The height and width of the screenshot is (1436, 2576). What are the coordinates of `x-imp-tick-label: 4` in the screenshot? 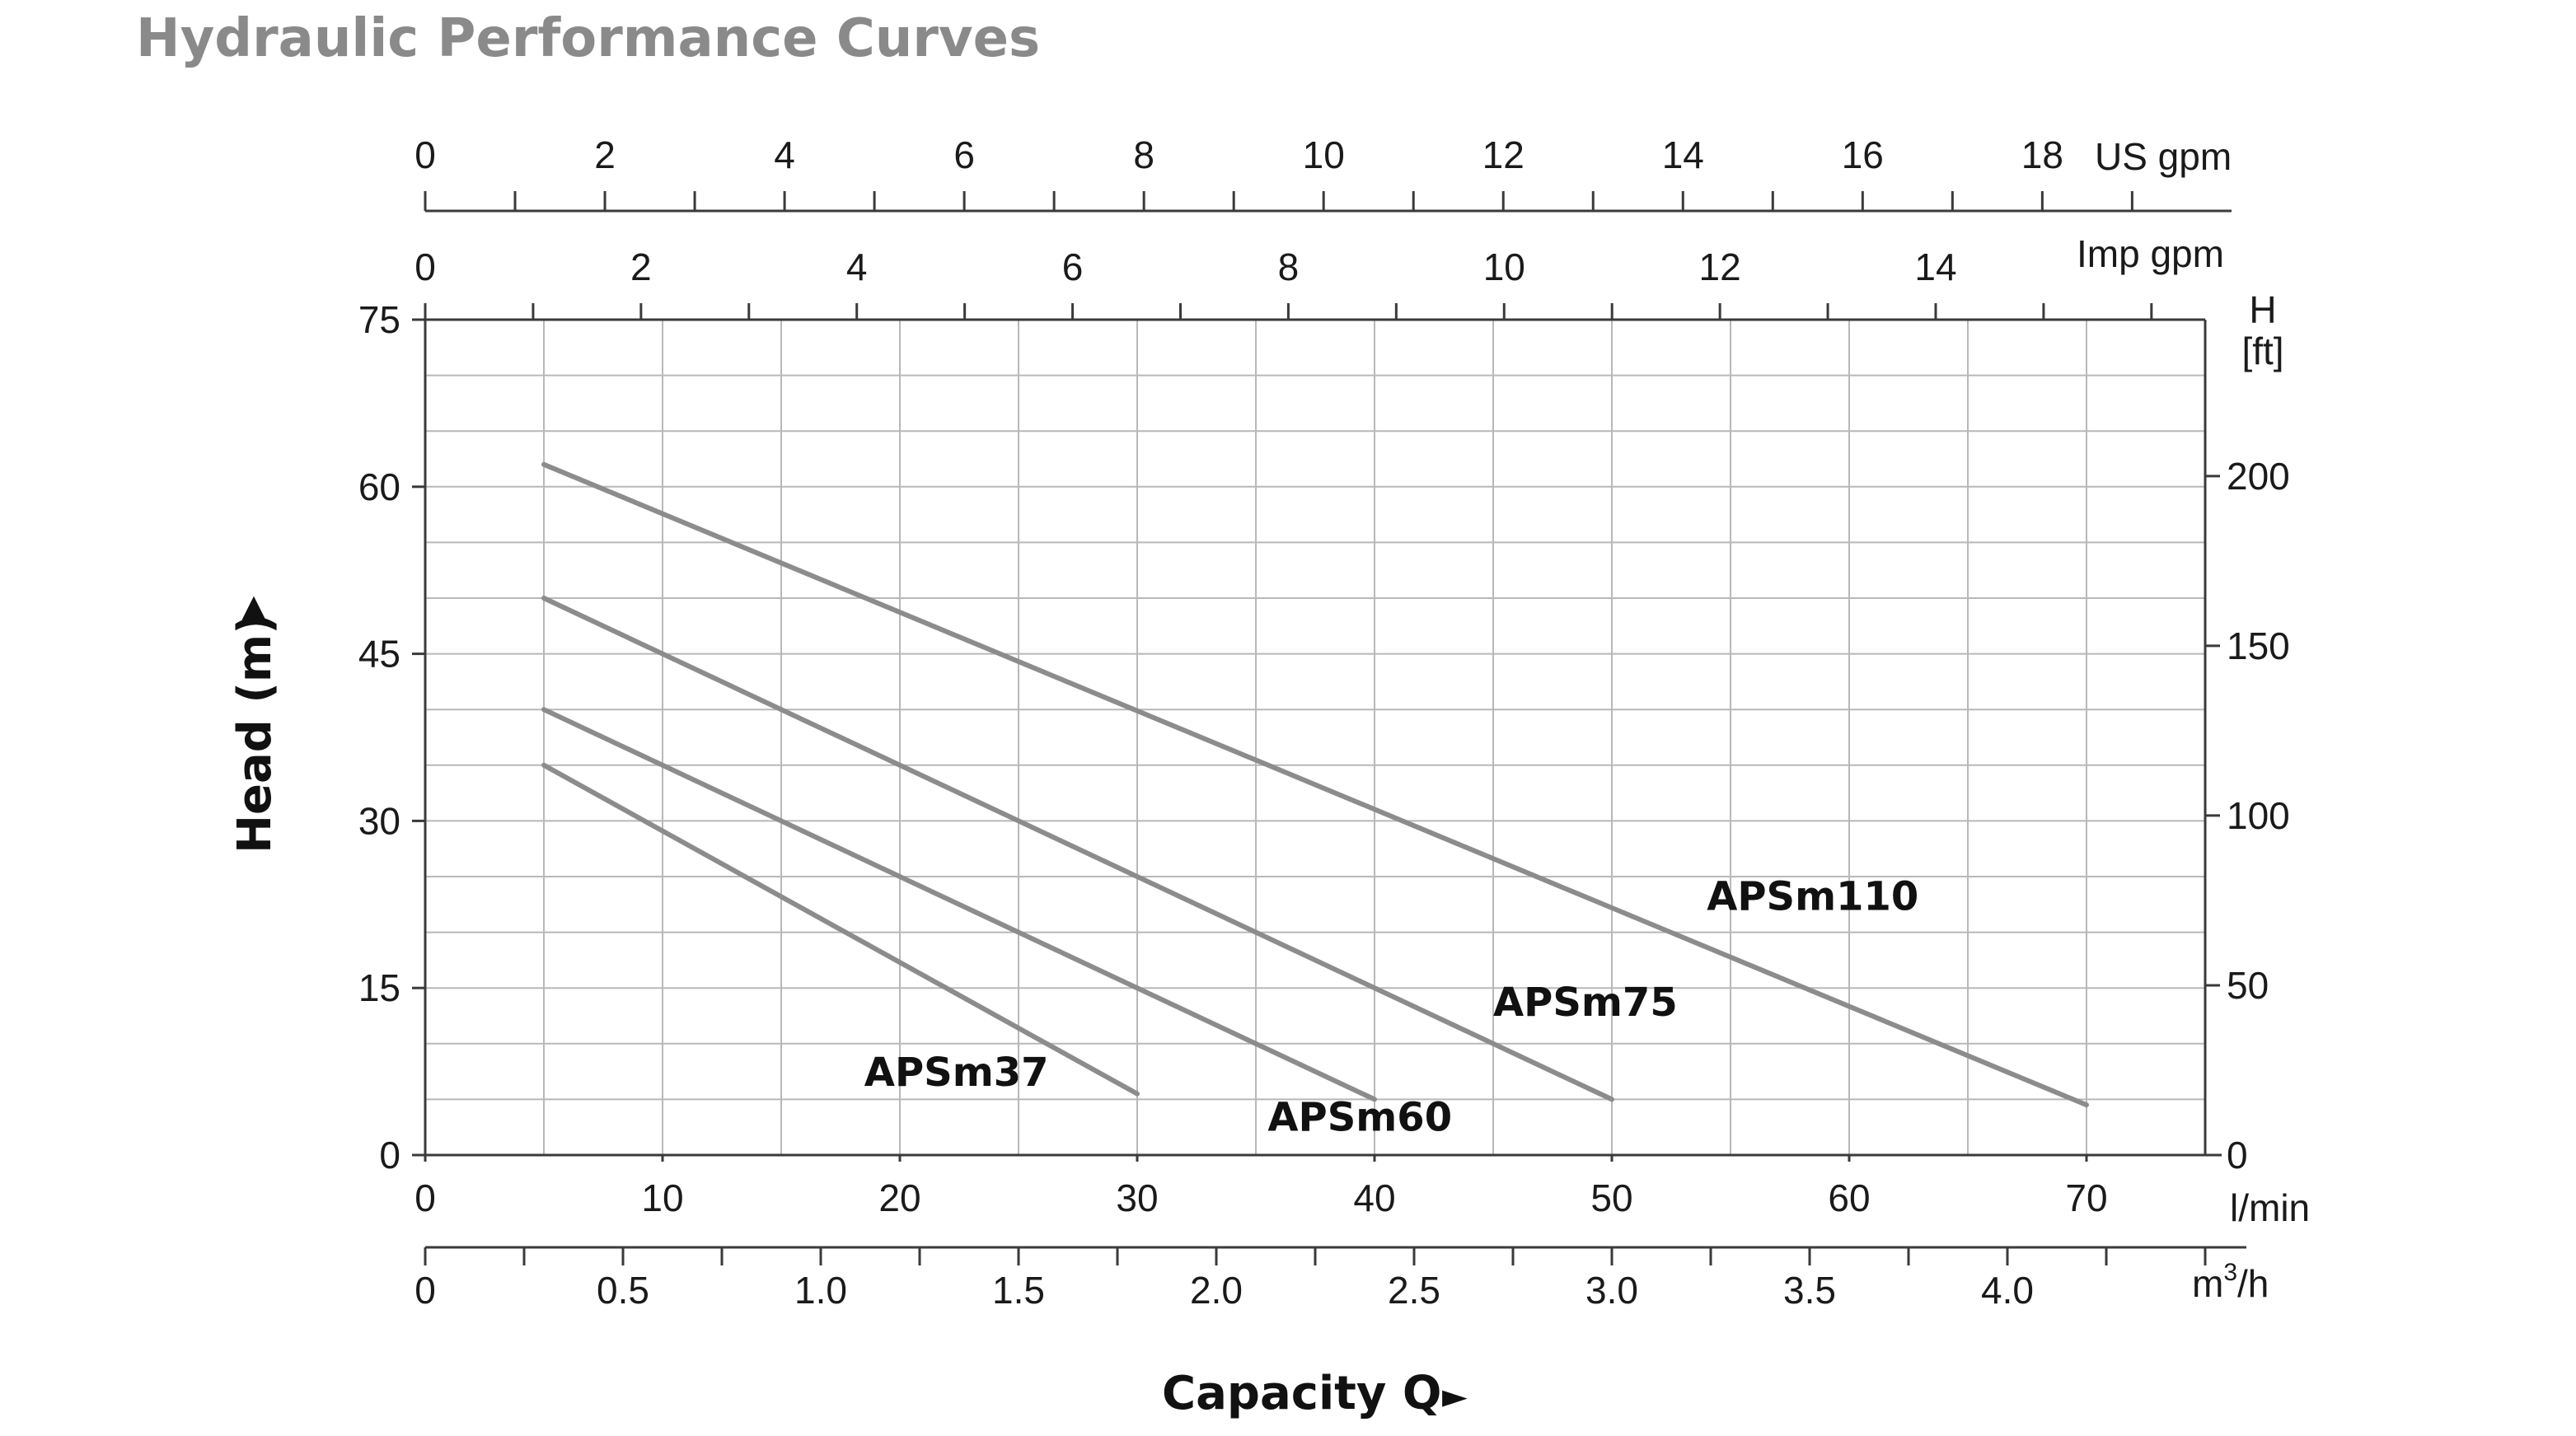 It's located at (857, 267).